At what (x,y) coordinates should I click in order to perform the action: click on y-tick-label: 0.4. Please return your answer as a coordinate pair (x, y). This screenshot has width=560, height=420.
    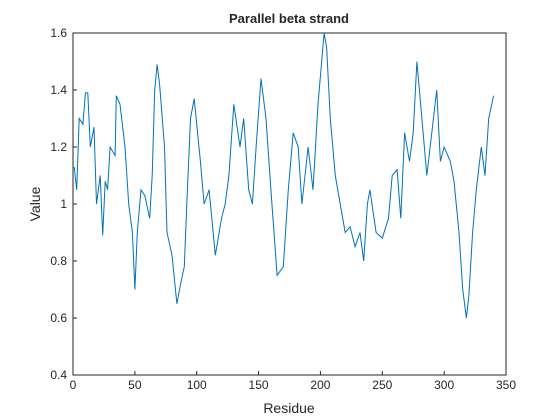
    Looking at the image, I should click on (58, 375).